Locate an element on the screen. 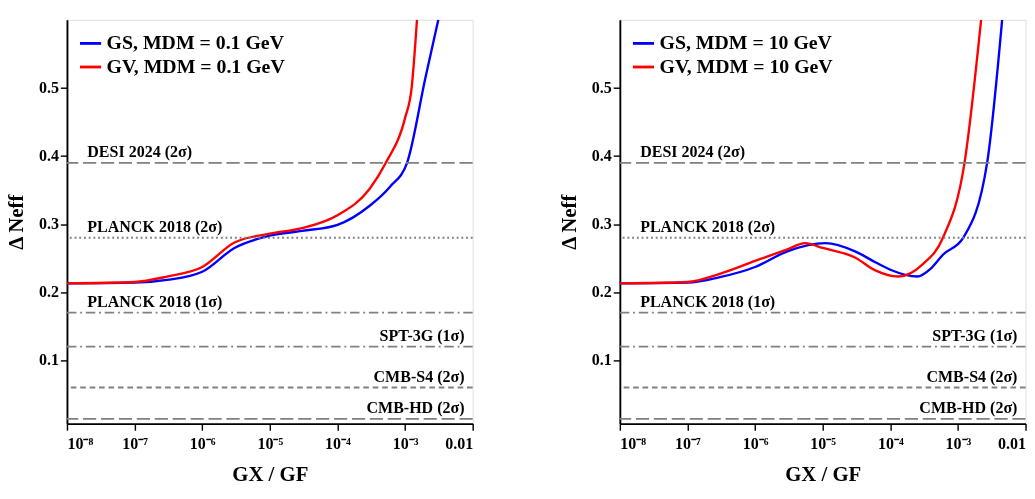 Image resolution: width=1035 pixels, height=499 pixels. legend-label: GS, MDM = 10 GeV is located at coordinates (746, 42).